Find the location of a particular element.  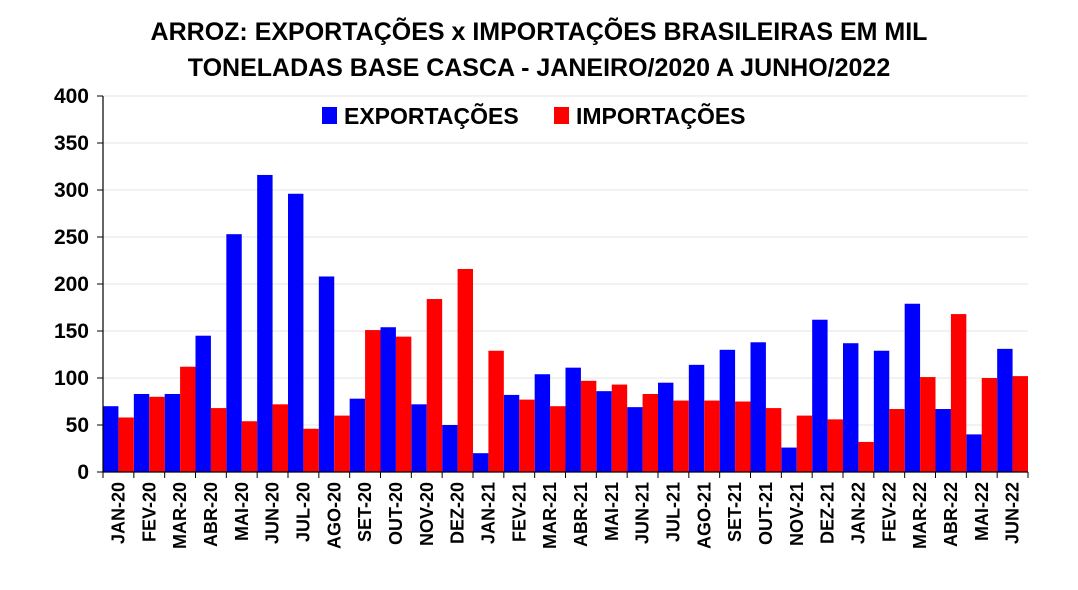

y-tick-label: 400 is located at coordinates (71, 96).